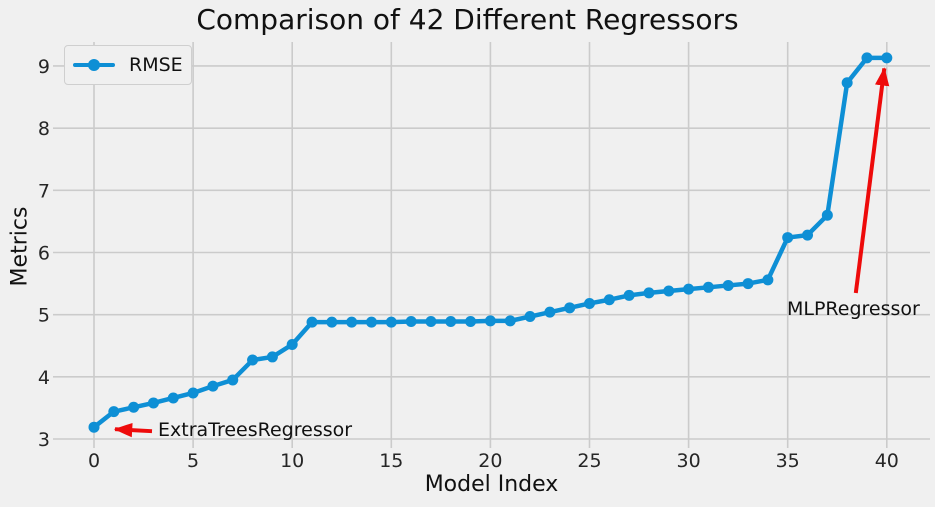 The width and height of the screenshot is (935, 507). Describe the element at coordinates (20, 246) in the screenshot. I see `y-axis-label: Metrics` at that location.